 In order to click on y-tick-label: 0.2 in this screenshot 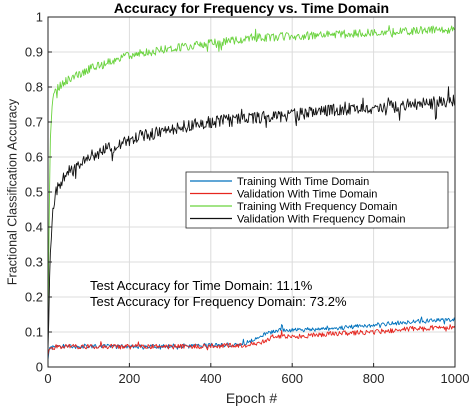, I will do `click(34, 297)`.